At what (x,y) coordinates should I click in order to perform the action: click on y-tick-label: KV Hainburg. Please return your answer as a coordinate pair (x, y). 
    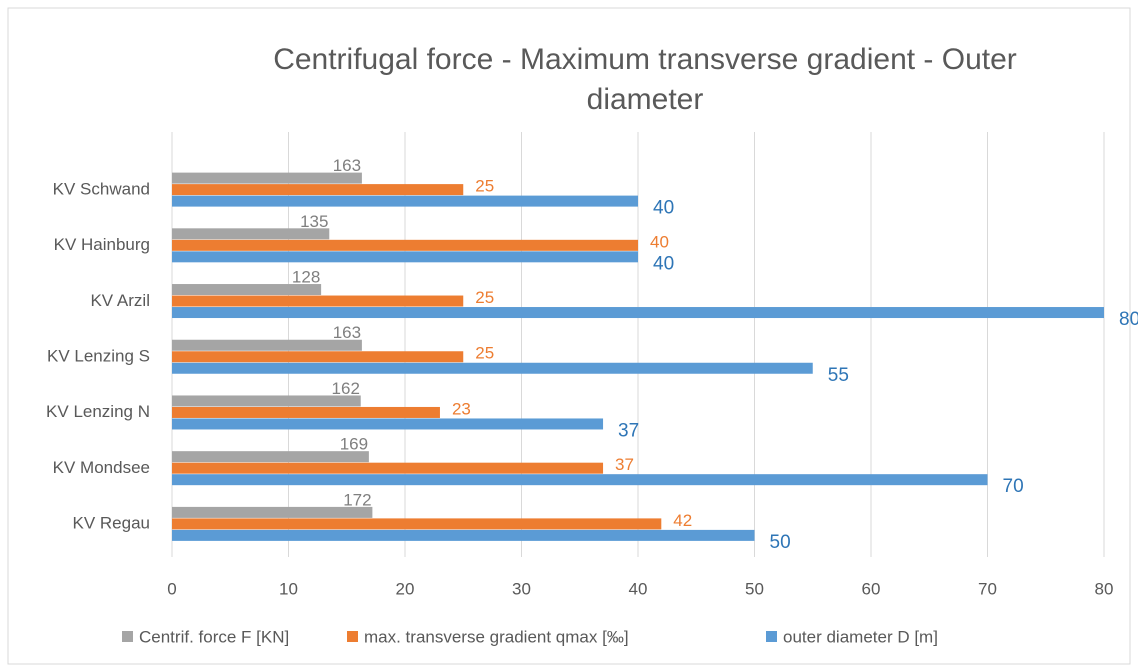
    Looking at the image, I should click on (102, 244).